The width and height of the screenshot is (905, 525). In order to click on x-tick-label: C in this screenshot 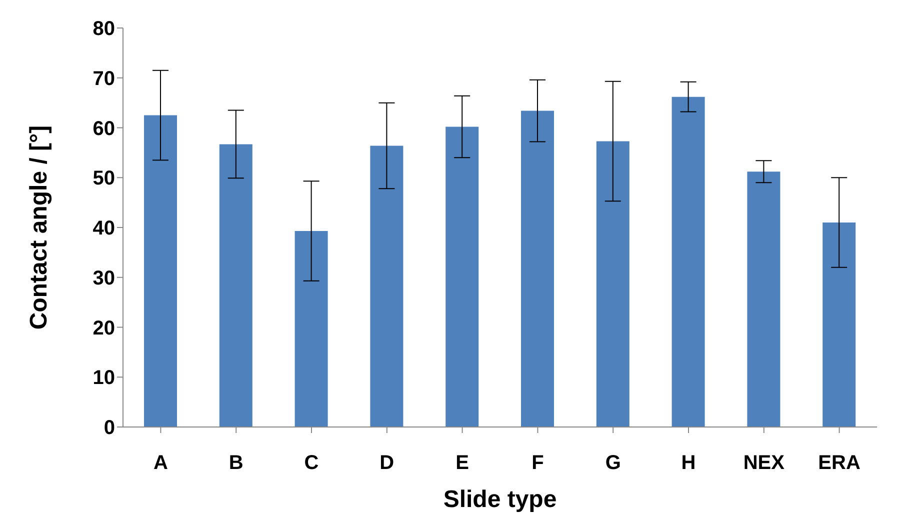, I will do `click(311, 463)`.